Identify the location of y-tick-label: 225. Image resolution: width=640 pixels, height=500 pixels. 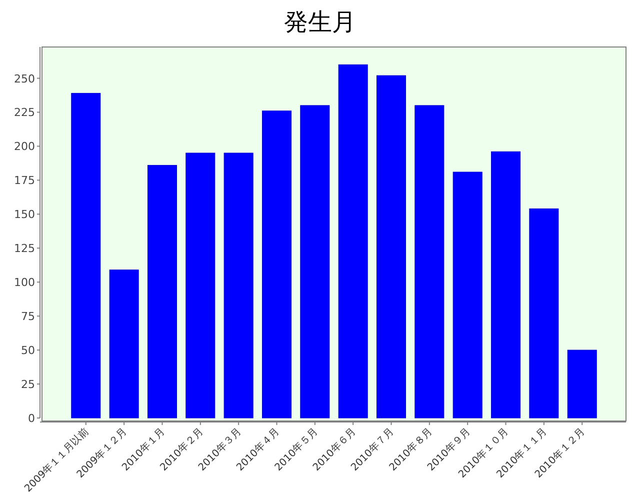
(24, 113).